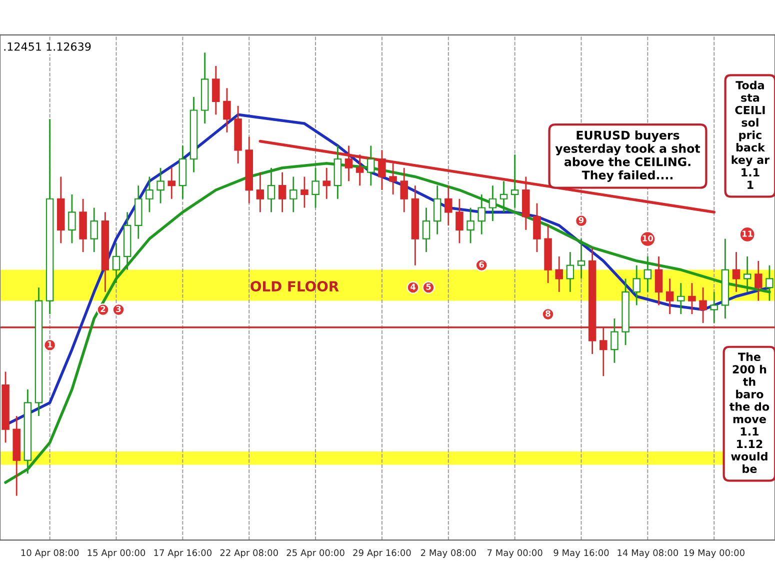 Image resolution: width=775 pixels, height=582 pixels. Describe the element at coordinates (581, 553) in the screenshot. I see `x-tick-label: 9 May 16:00` at that location.